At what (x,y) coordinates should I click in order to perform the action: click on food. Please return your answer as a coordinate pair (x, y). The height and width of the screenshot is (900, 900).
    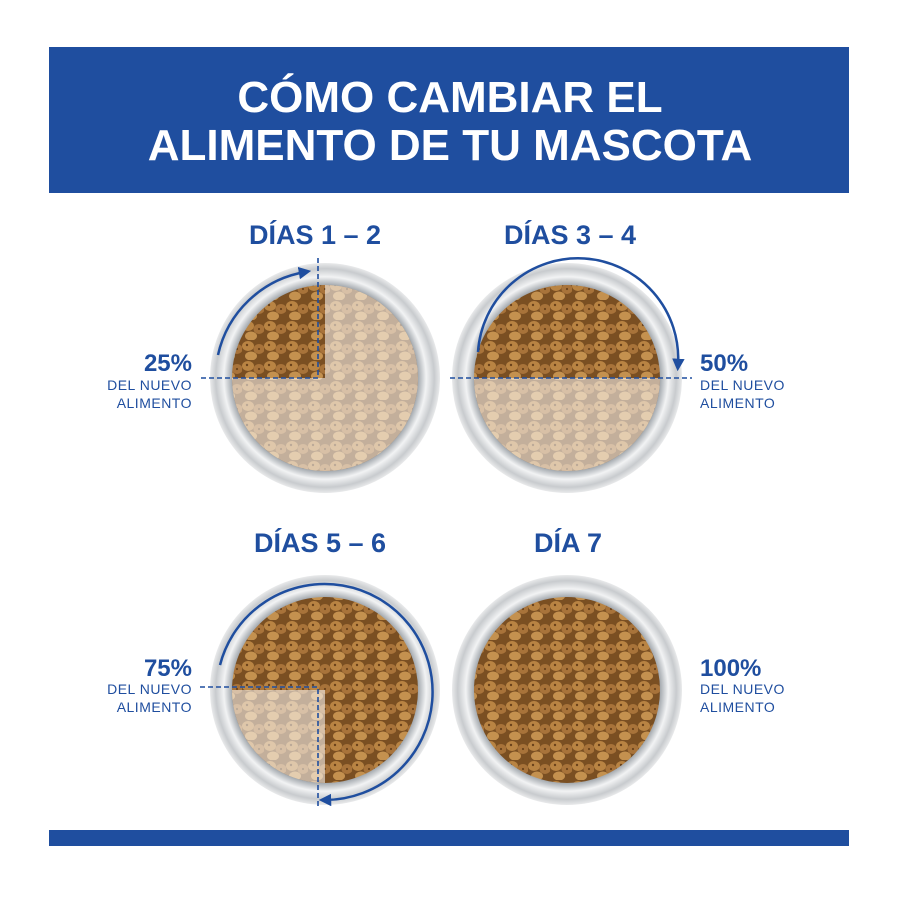
    Looking at the image, I should click on (567, 690).